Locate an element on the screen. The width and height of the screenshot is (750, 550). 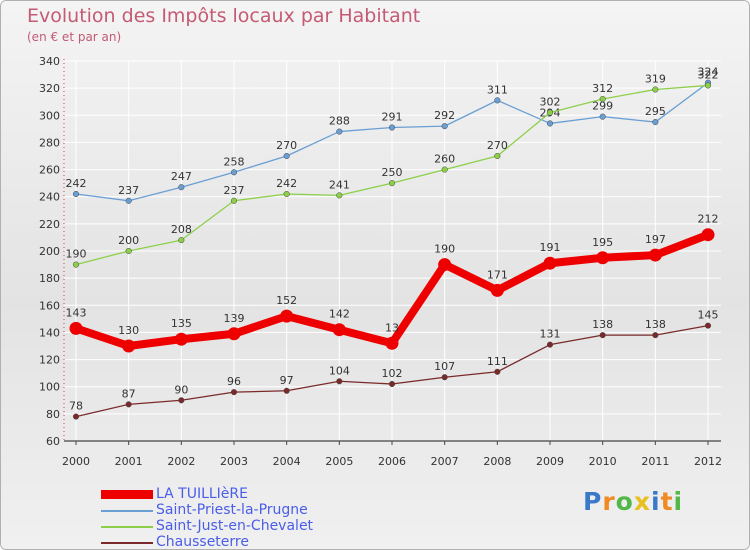
x-tick-label: 2003 is located at coordinates (234, 461).